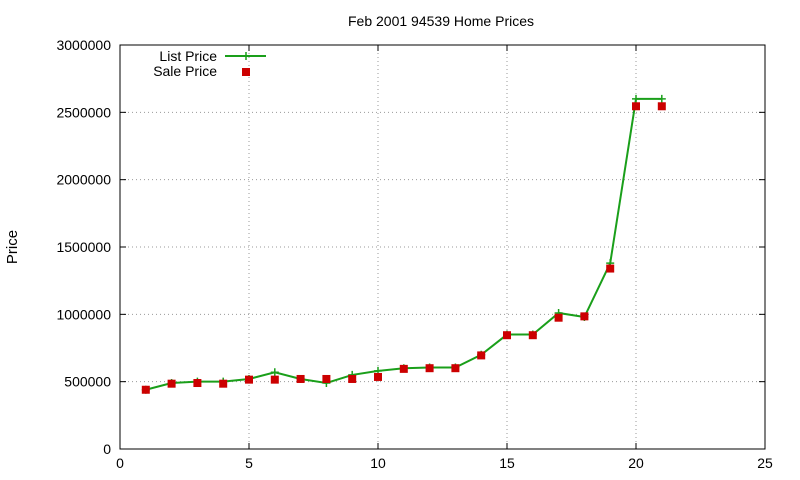 Image resolution: width=800 pixels, height=480 pixels. What do you see at coordinates (120, 463) in the screenshot?
I see `x-tick-label: 0` at bounding box center [120, 463].